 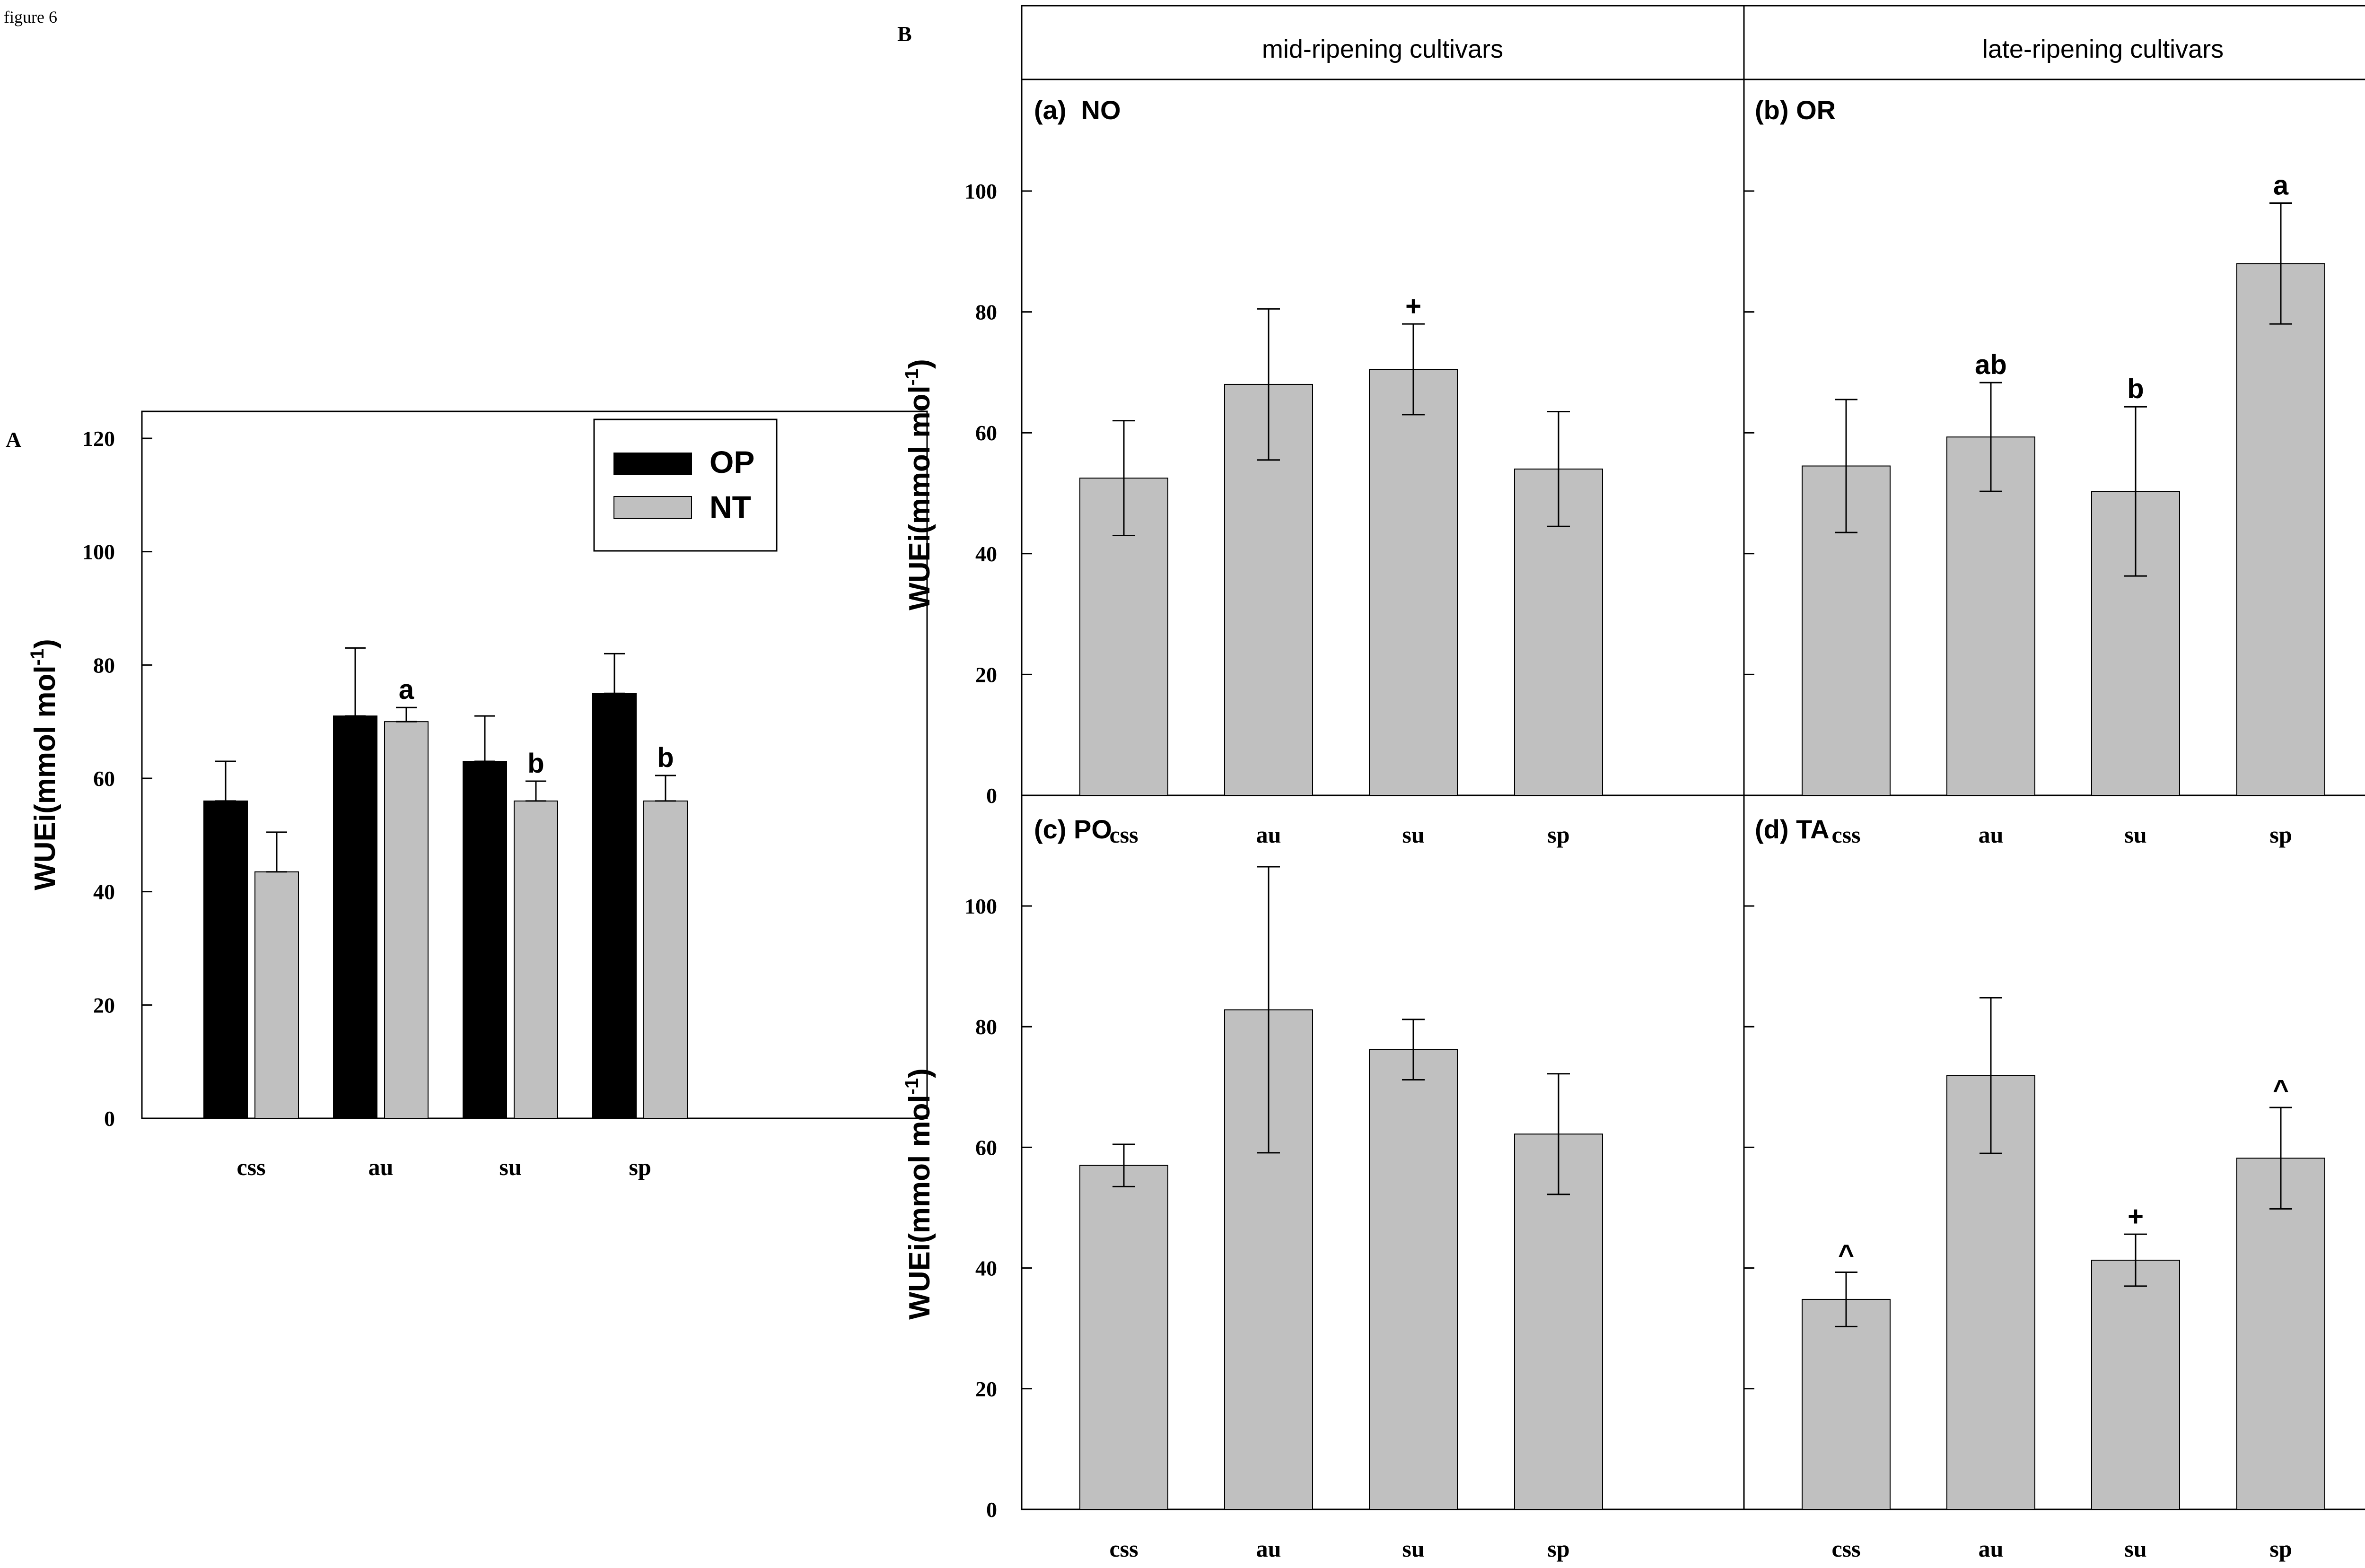 I want to click on panel-a-bars: a b b, so click(x=445, y=883).